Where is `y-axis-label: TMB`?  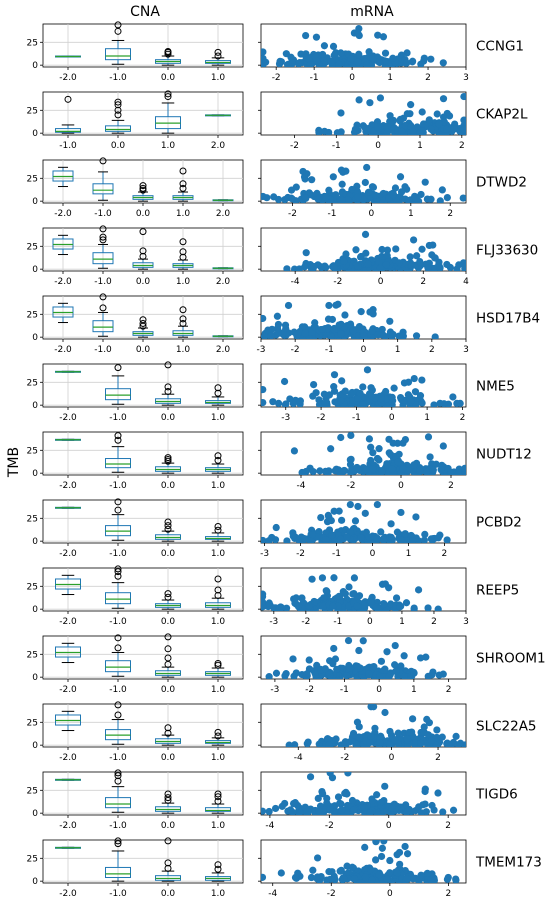
y-axis-label: TMB is located at coordinates (14, 462).